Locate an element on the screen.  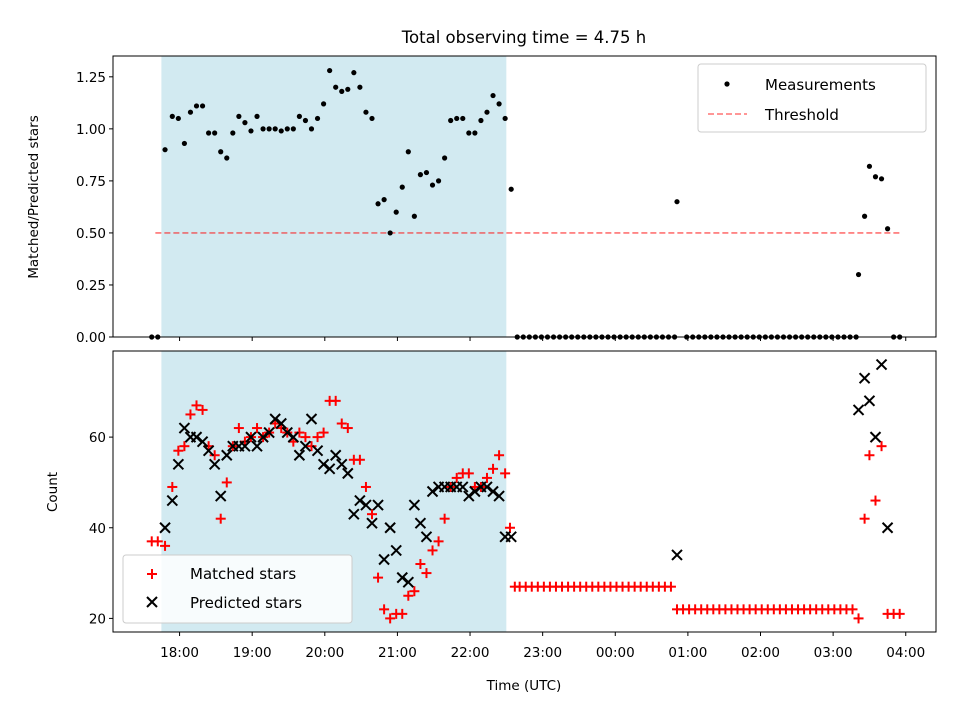
top-y-ticks: 0.00 0.25 0.50 0.75 1.00 1.25 is located at coordinates (94, 208).